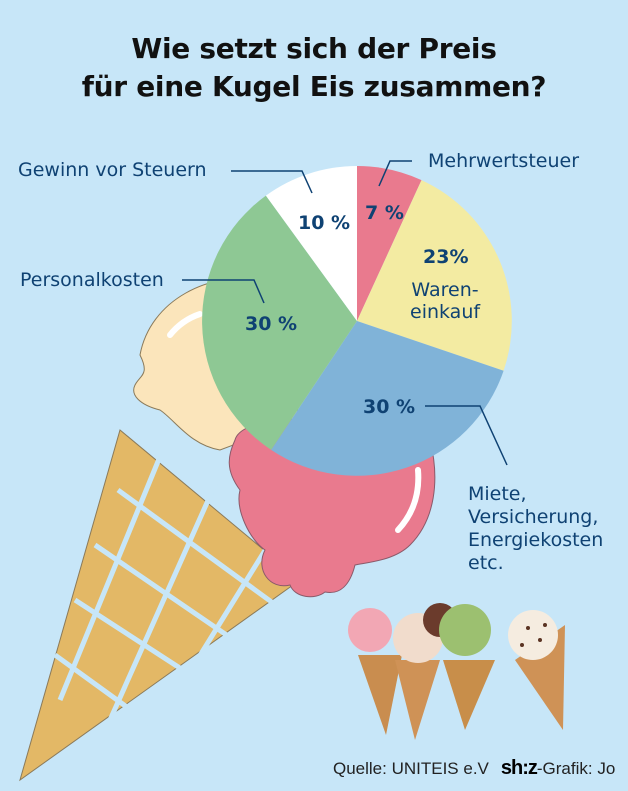 This screenshot has height=791, width=628. I want to click on slice-wareneinkauf, so click(434, 275).